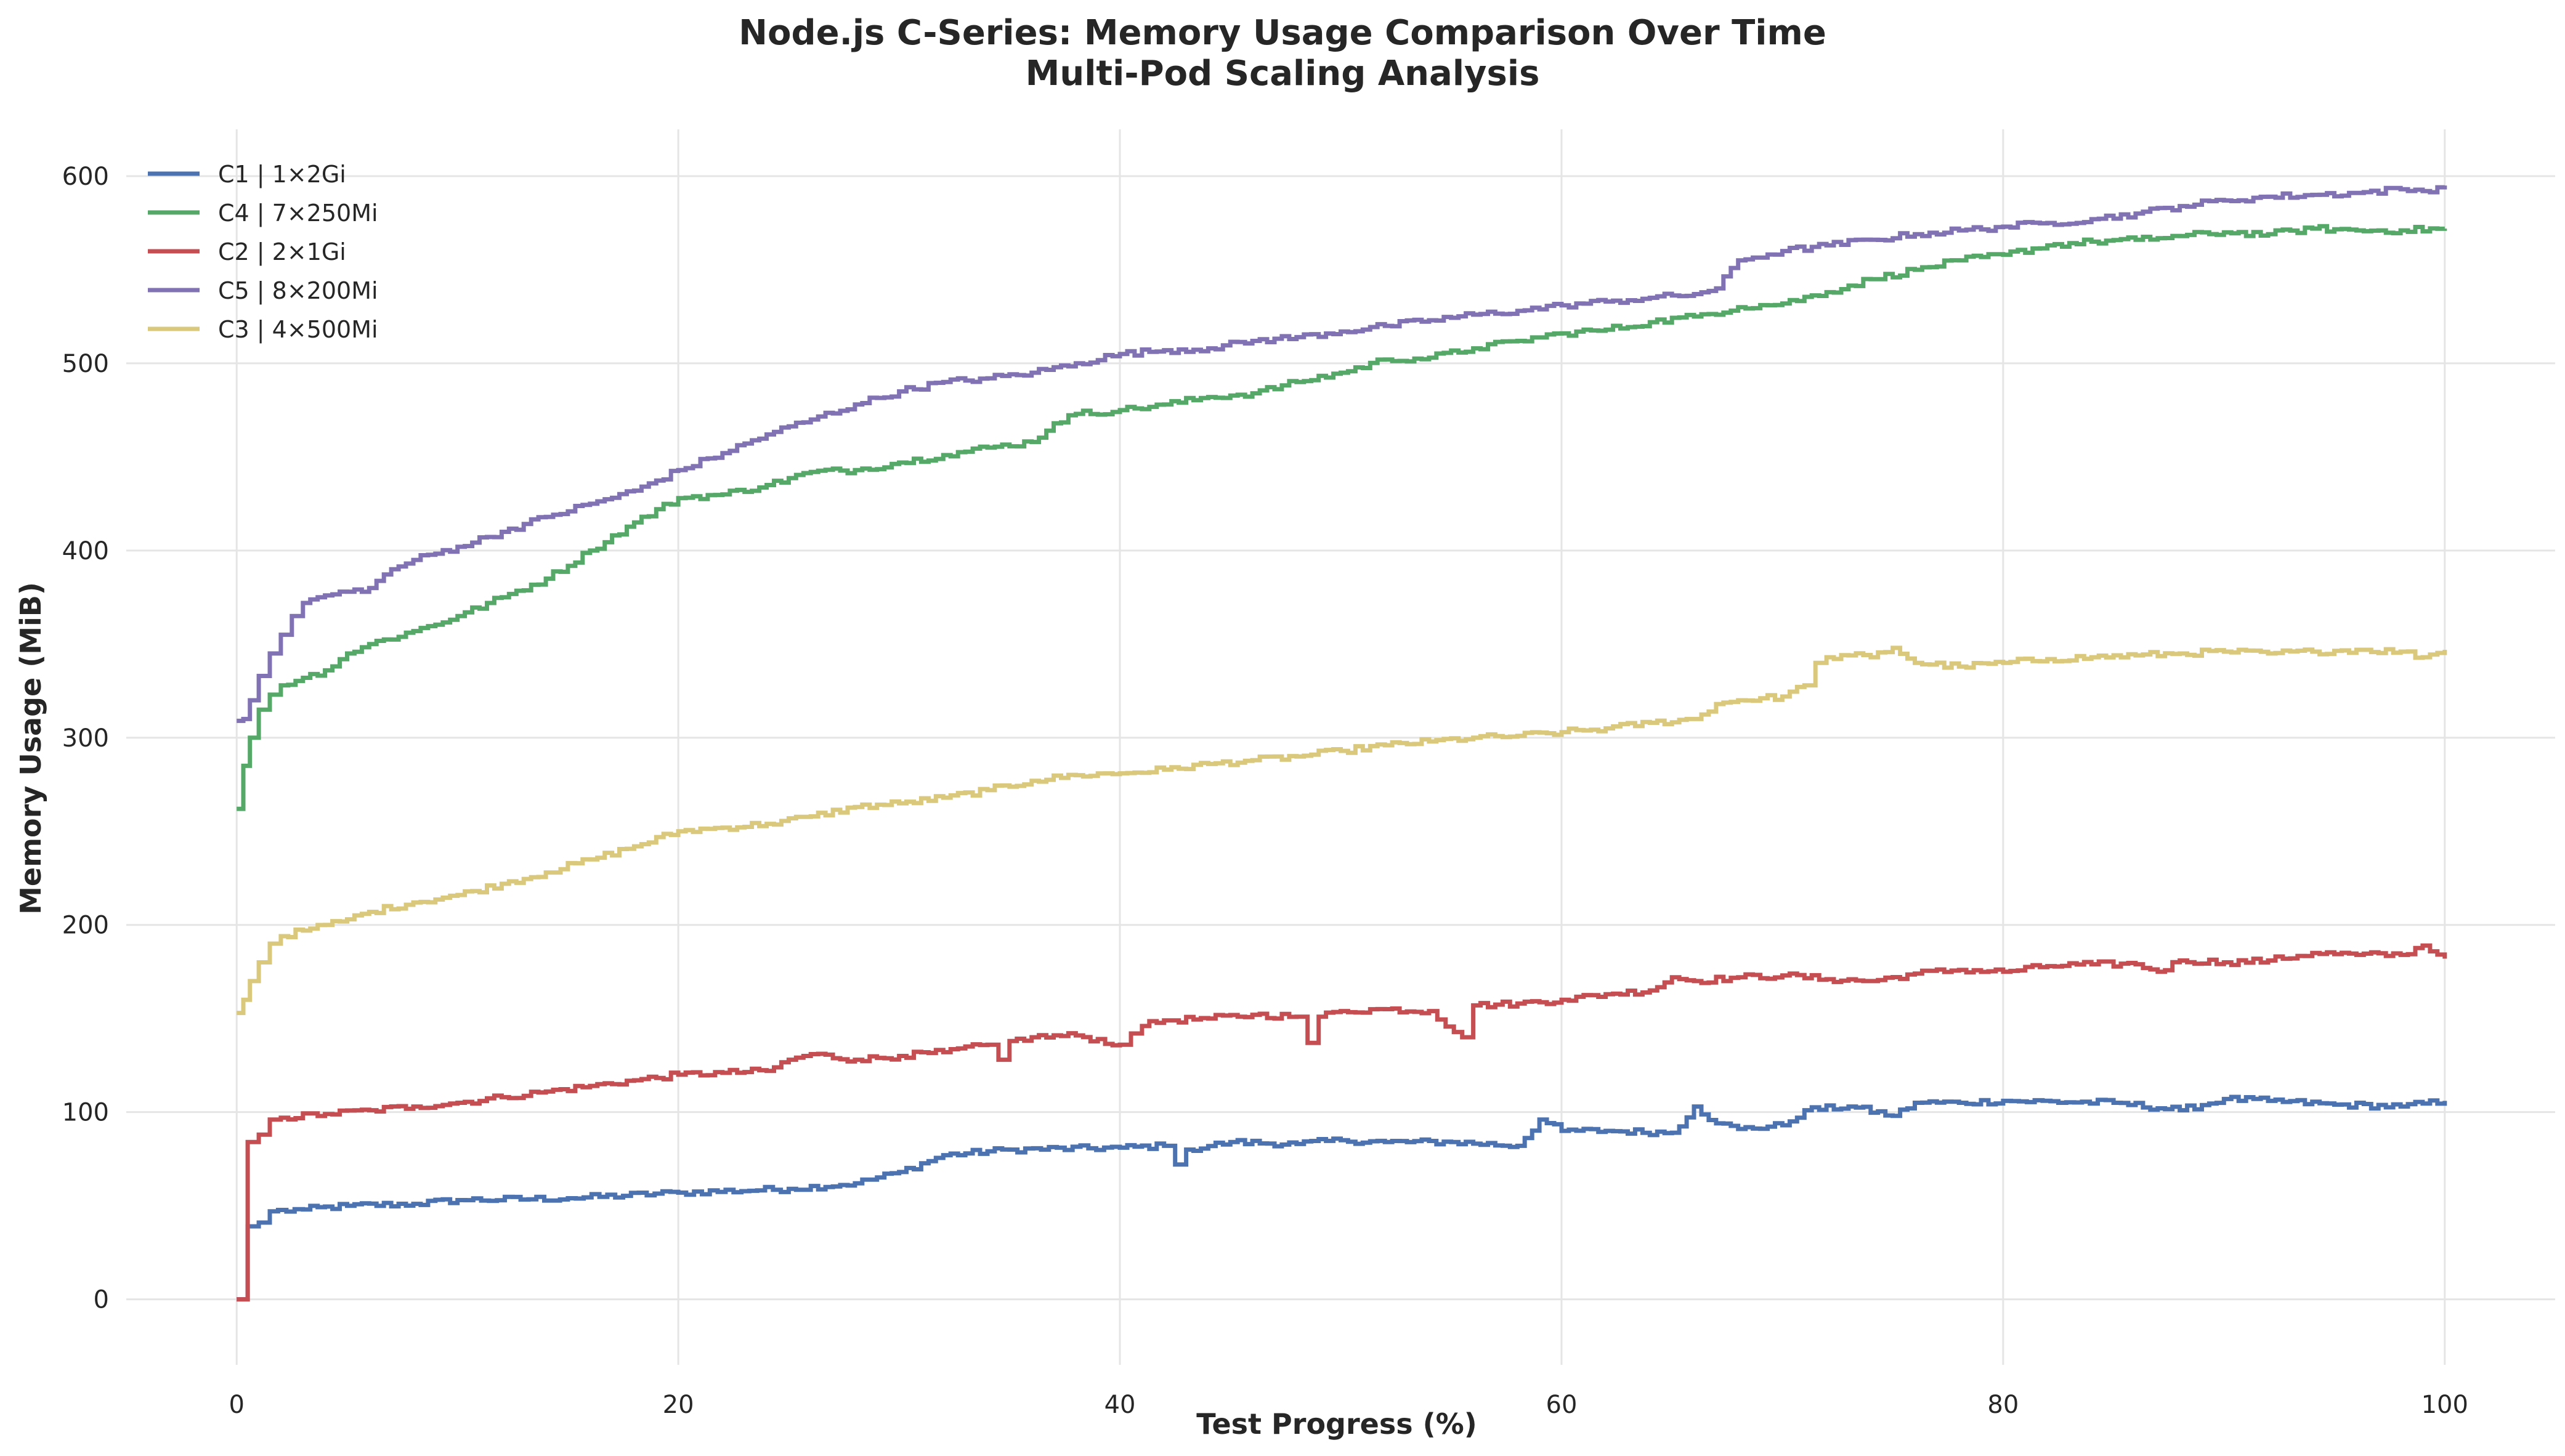  Describe the element at coordinates (298, 330) in the screenshot. I see `legend-entry: C3 | 4×500Mi` at that location.